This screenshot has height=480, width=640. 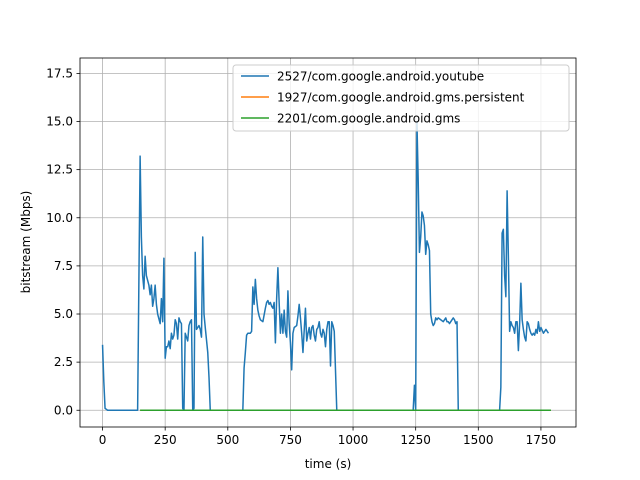 I want to click on y-tick-label: 0.0, so click(x=63, y=410).